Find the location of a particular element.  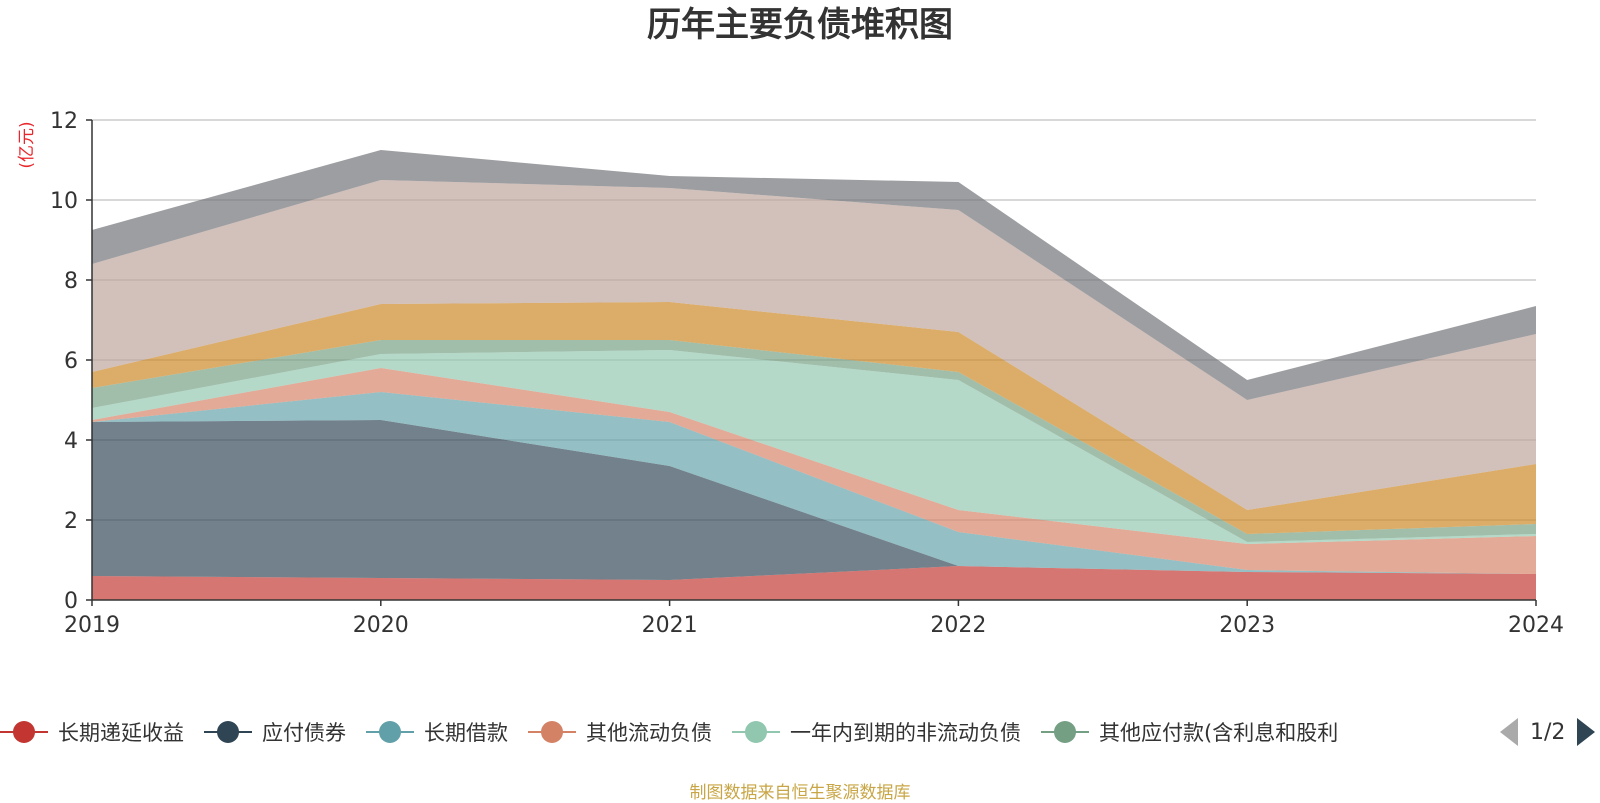

y-tick-label: 10 is located at coordinates (64, 201).